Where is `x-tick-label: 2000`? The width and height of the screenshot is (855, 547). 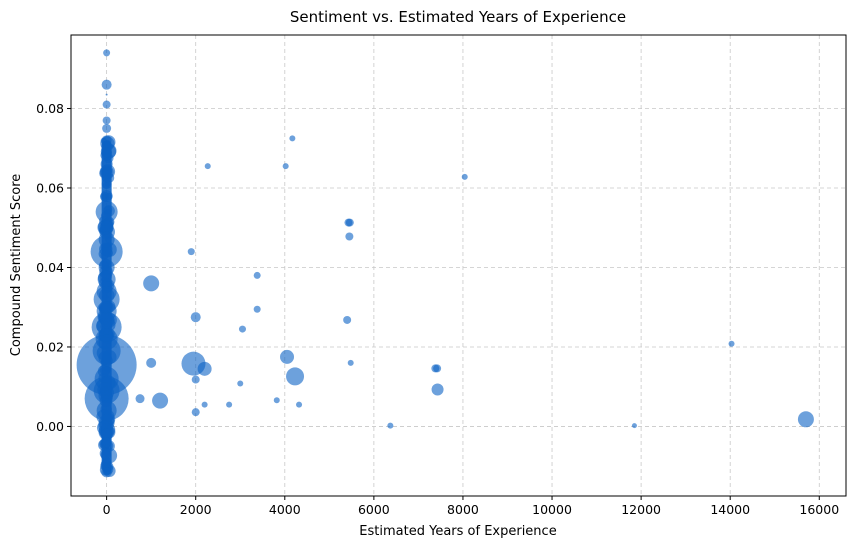
x-tick-label: 2000 is located at coordinates (196, 509).